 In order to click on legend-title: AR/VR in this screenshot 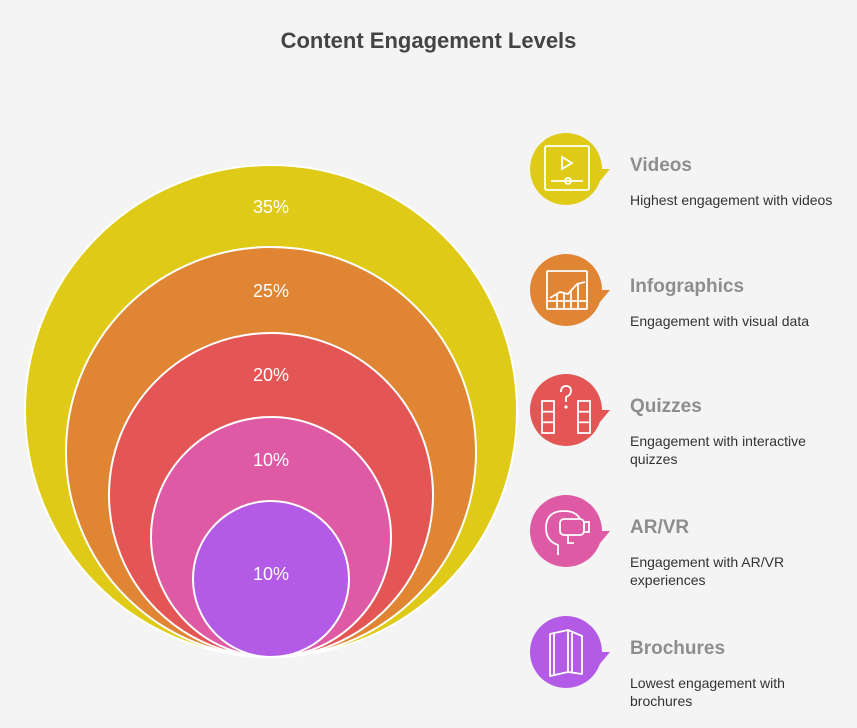, I will do `click(660, 527)`.